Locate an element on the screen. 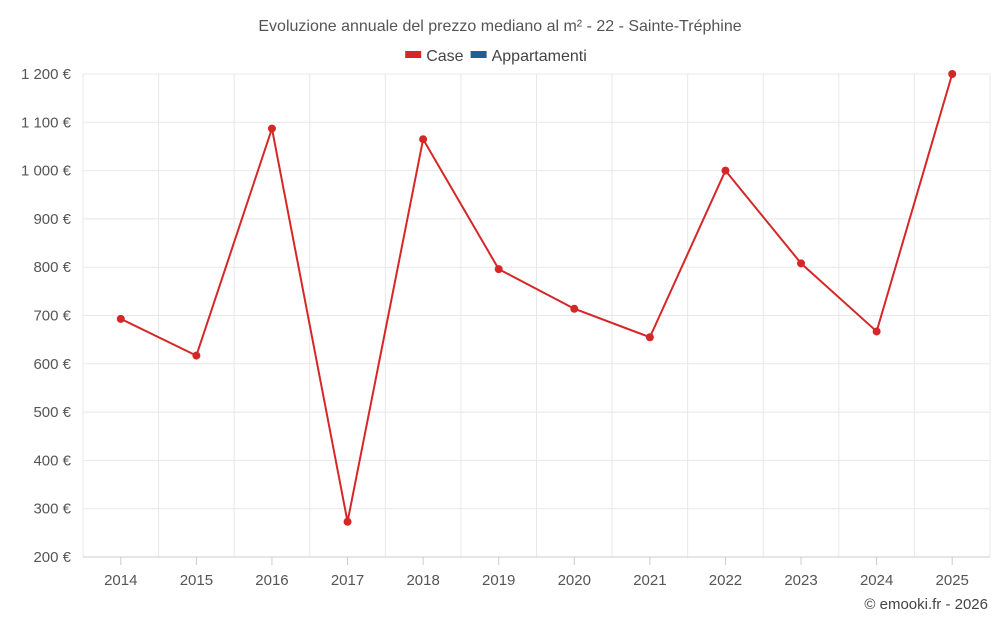  data-point-case-2015 is located at coordinates (196, 355).